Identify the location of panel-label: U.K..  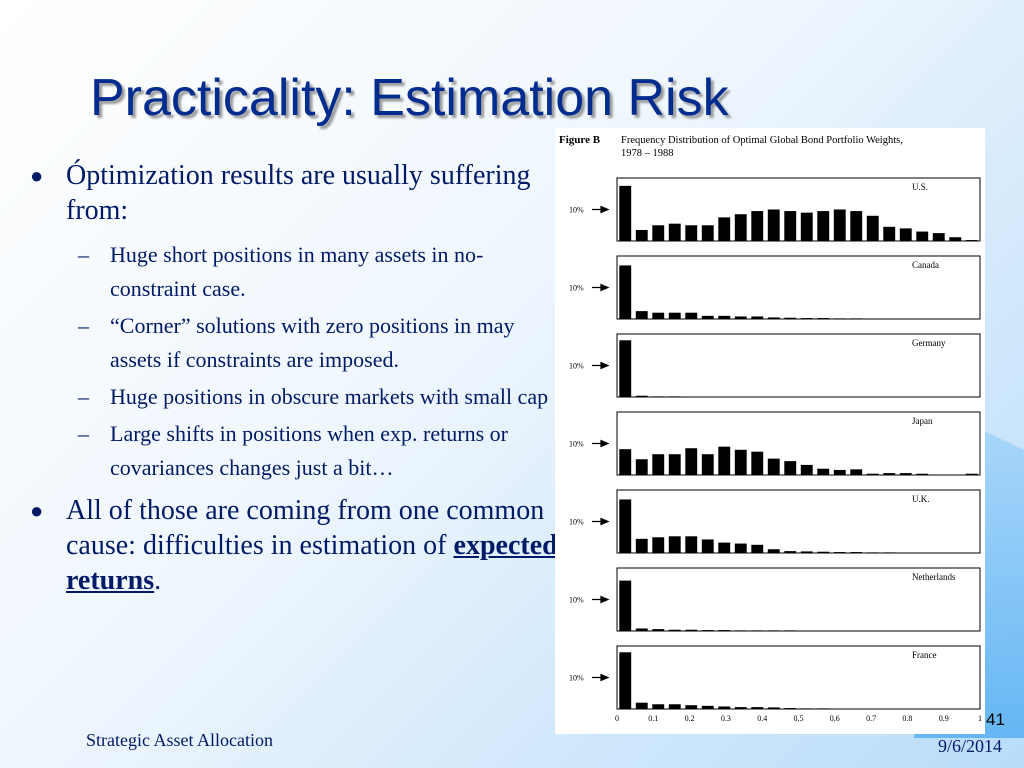
(921, 499).